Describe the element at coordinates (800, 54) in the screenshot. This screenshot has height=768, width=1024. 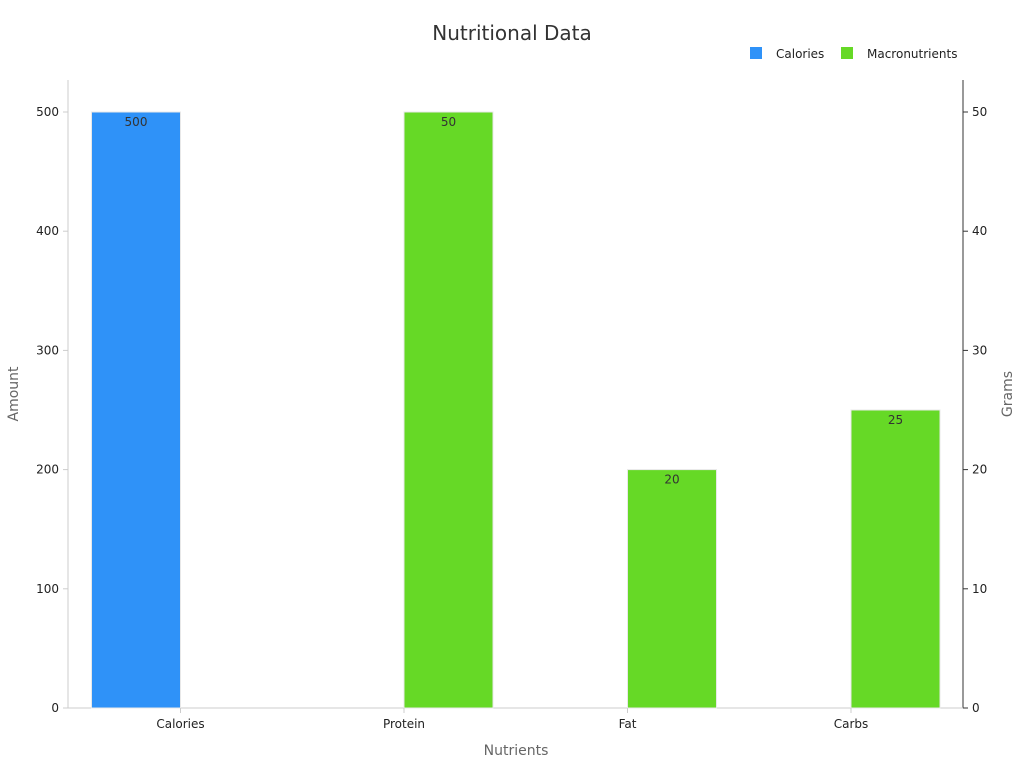
I see `legend-label: Calories` at that location.